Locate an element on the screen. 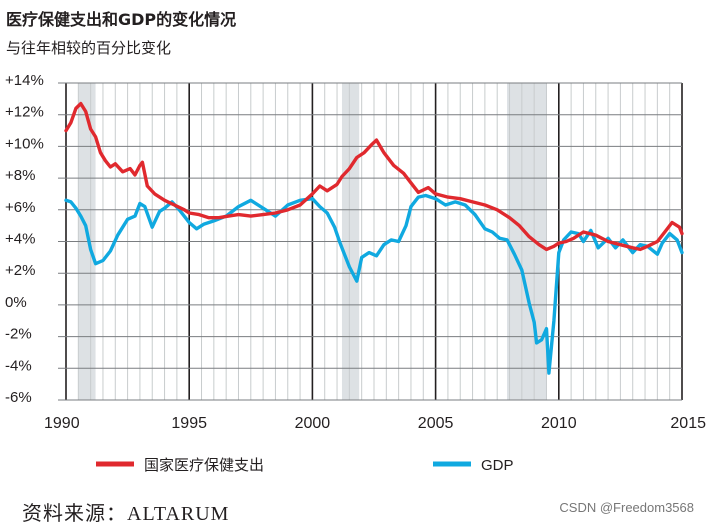 Image resolution: width=708 pixels, height=526 pixels. x-tick-label: 2000 is located at coordinates (313, 423).